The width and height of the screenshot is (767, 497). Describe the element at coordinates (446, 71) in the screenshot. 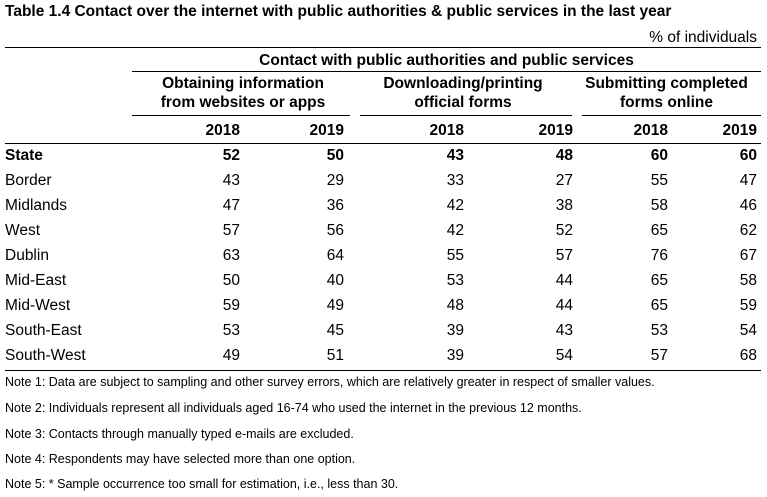

I see `super-header-rule` at that location.